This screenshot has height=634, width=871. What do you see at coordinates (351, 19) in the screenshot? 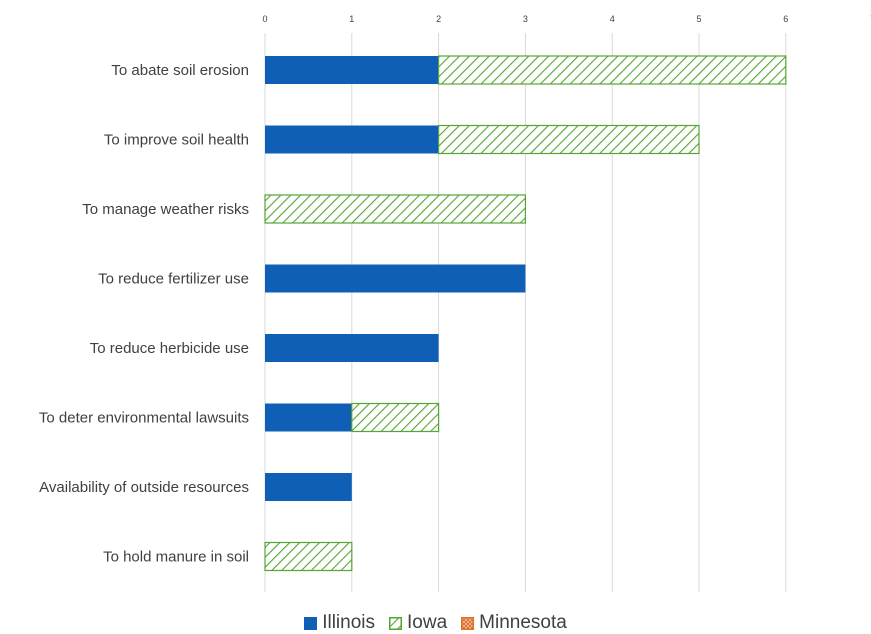
I see `x-tick-label-1: 1` at bounding box center [351, 19].